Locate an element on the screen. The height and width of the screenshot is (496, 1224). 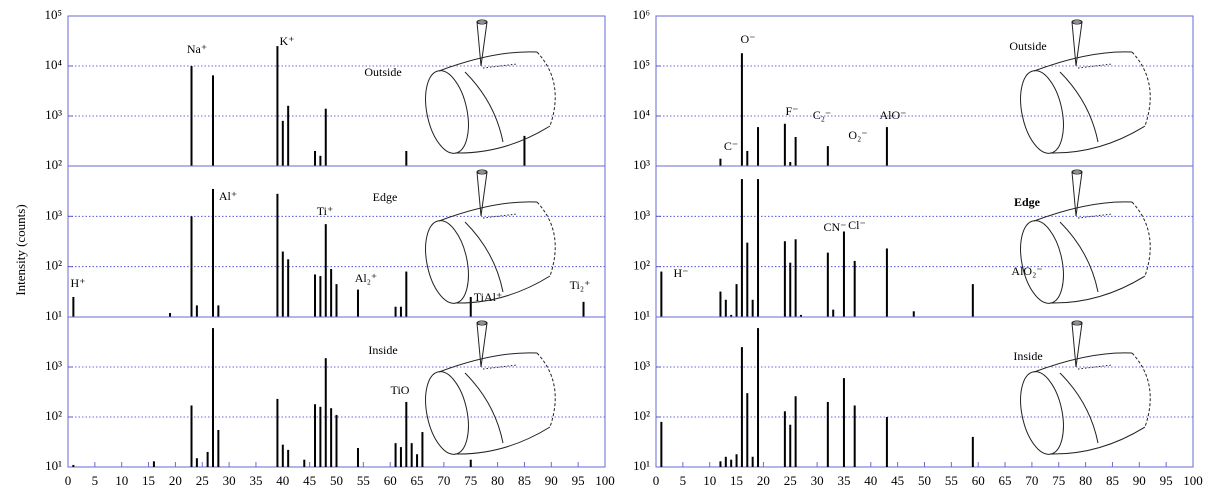
x-tick-label: 100 is located at coordinates (605, 480).